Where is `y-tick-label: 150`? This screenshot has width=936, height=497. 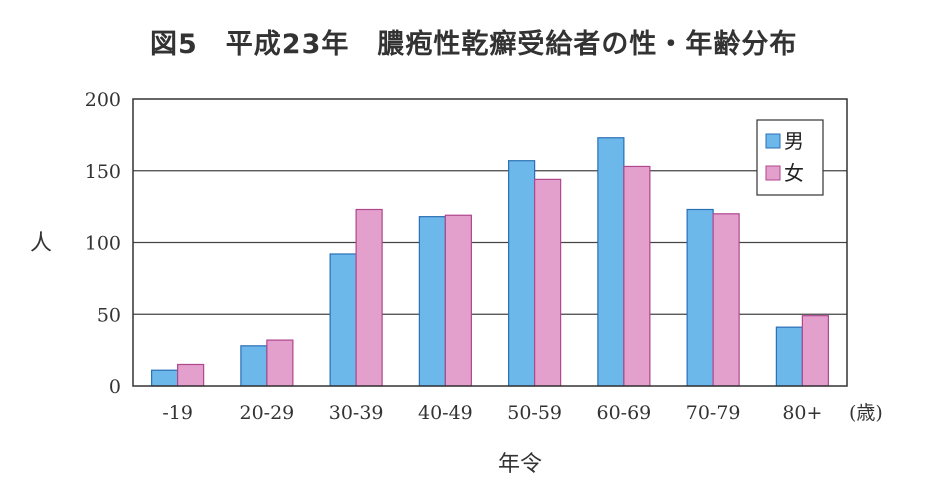 y-tick-label: 150 is located at coordinates (103, 172).